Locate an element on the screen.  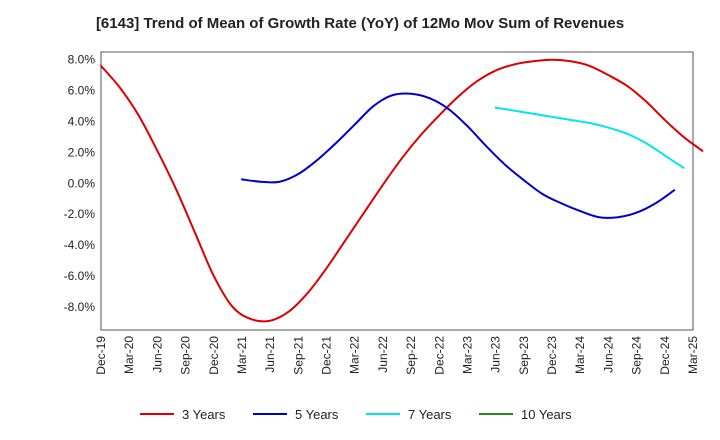
x-tick-label: Sep-22 is located at coordinates (411, 355).